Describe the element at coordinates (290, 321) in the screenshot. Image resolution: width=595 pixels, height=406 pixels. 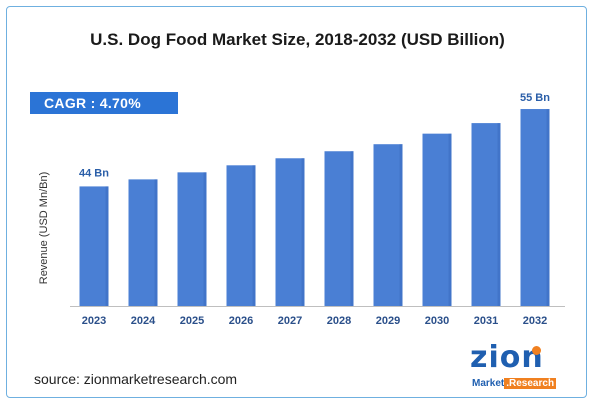
I see `x-tick-label-2027: 2027` at that location.